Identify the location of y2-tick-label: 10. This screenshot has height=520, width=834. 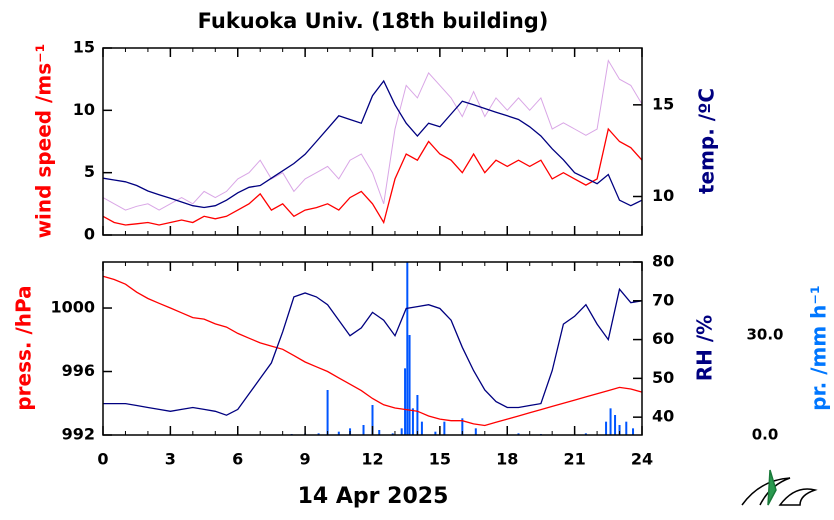
(663, 195).